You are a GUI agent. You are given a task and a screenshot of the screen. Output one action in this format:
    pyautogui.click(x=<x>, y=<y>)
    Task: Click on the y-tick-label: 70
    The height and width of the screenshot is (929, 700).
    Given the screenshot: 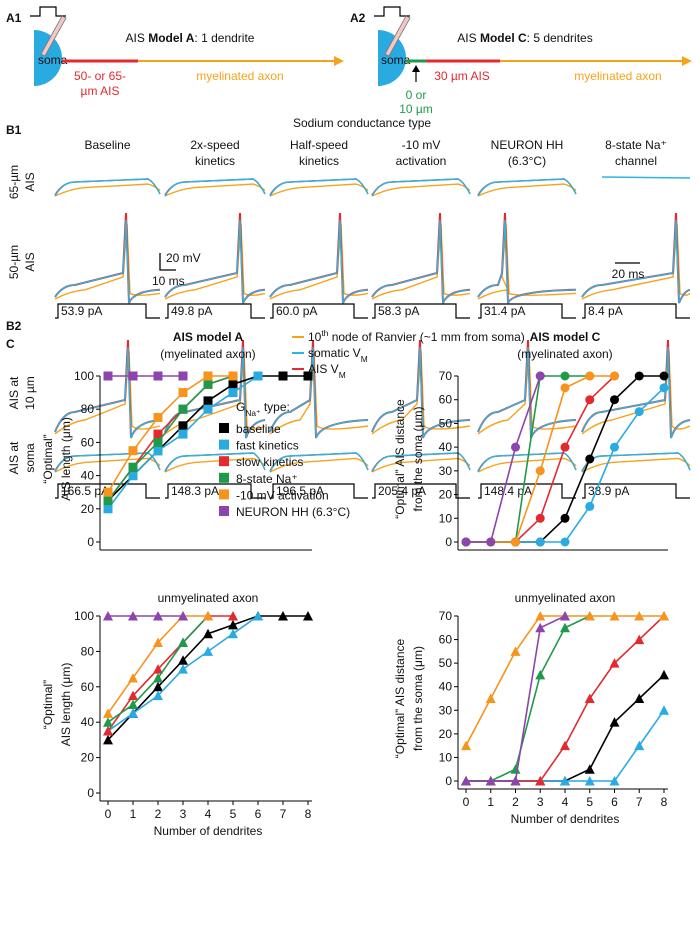 What is the action you would take?
    pyautogui.click(x=446, y=376)
    